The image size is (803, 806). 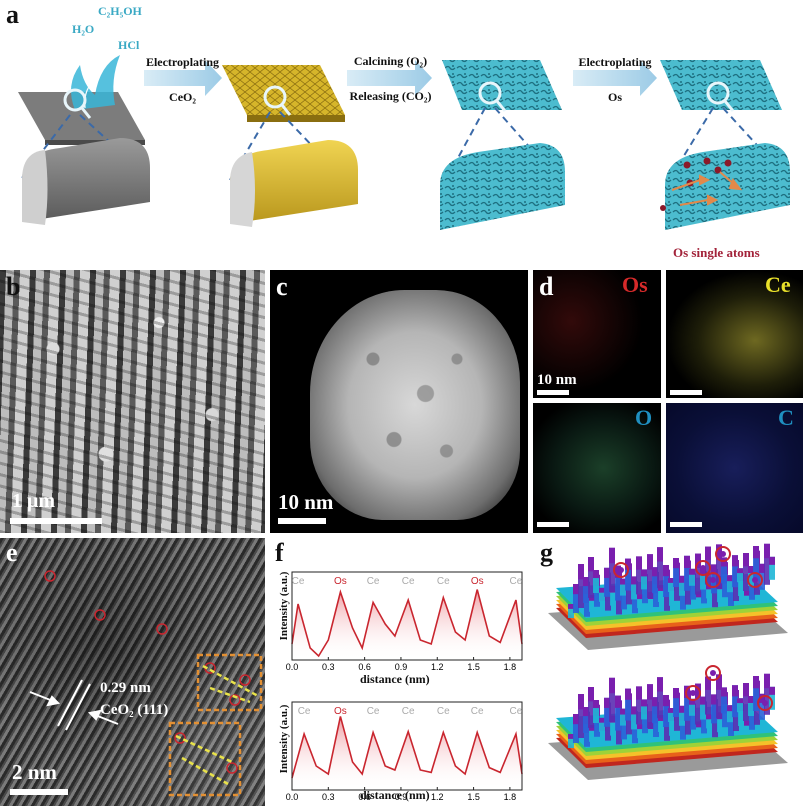 What do you see at coordinates (120, 11) in the screenshot?
I see `chem-ethanol: C₂H₅OH` at bounding box center [120, 11].